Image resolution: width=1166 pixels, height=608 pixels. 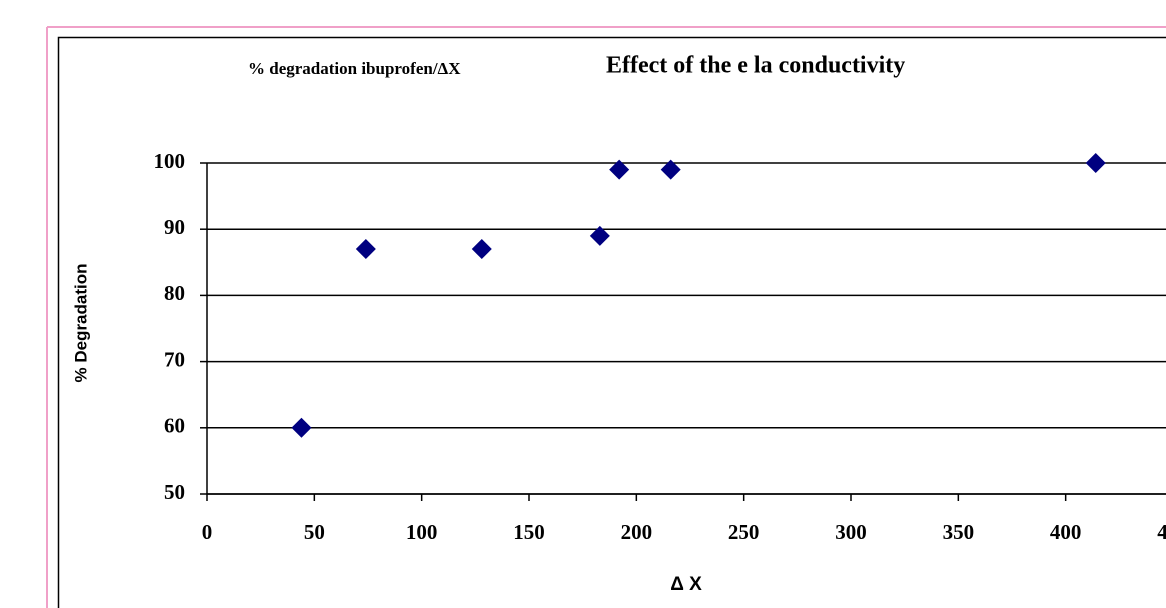 I want to click on y-tick-label: 60, so click(x=174, y=426).